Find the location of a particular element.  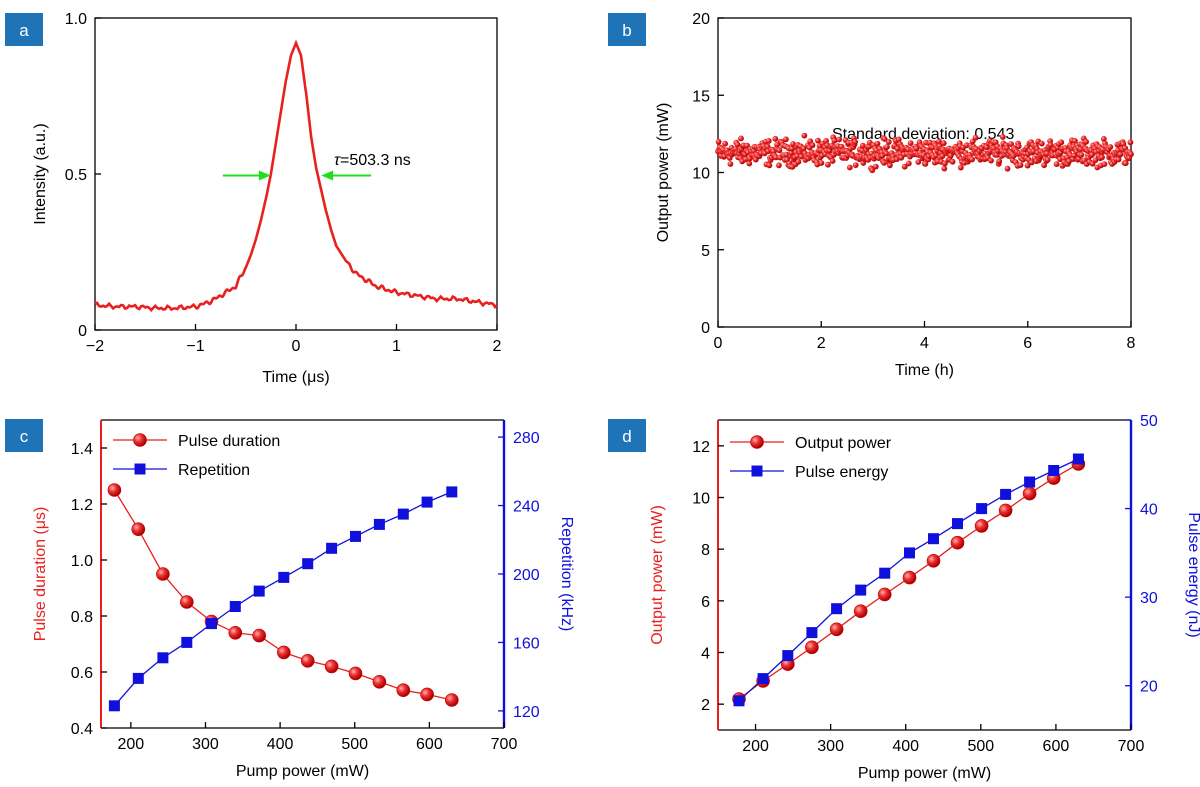

y-tick-label: 5 is located at coordinates (705, 251).